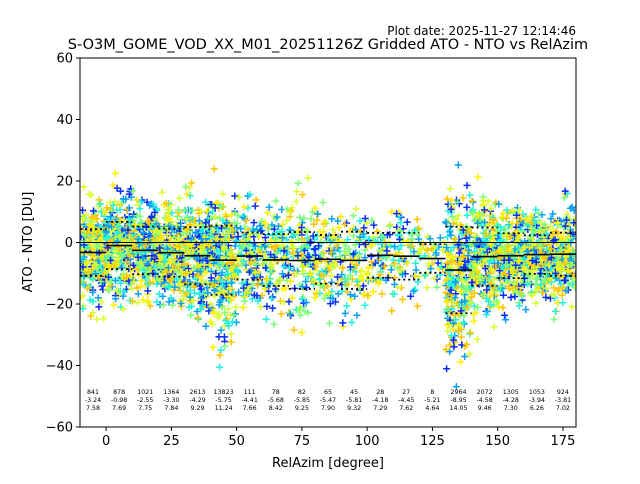 This screenshot has height=484, width=640. I want to click on bin-n-label: 78, so click(276, 392).